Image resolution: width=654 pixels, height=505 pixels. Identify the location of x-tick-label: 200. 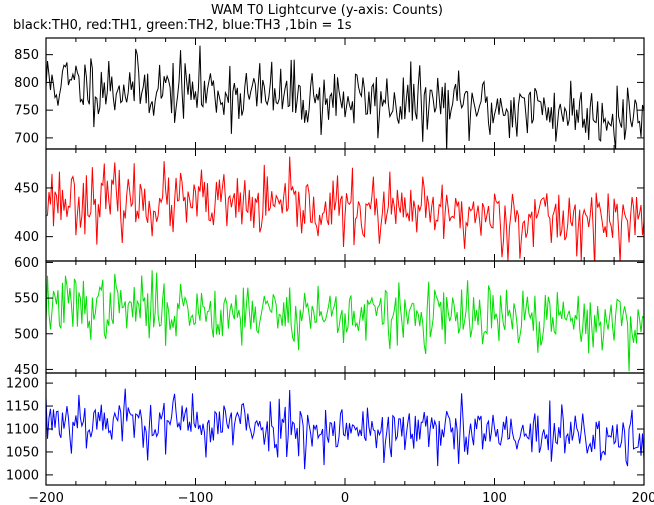
(643, 498).